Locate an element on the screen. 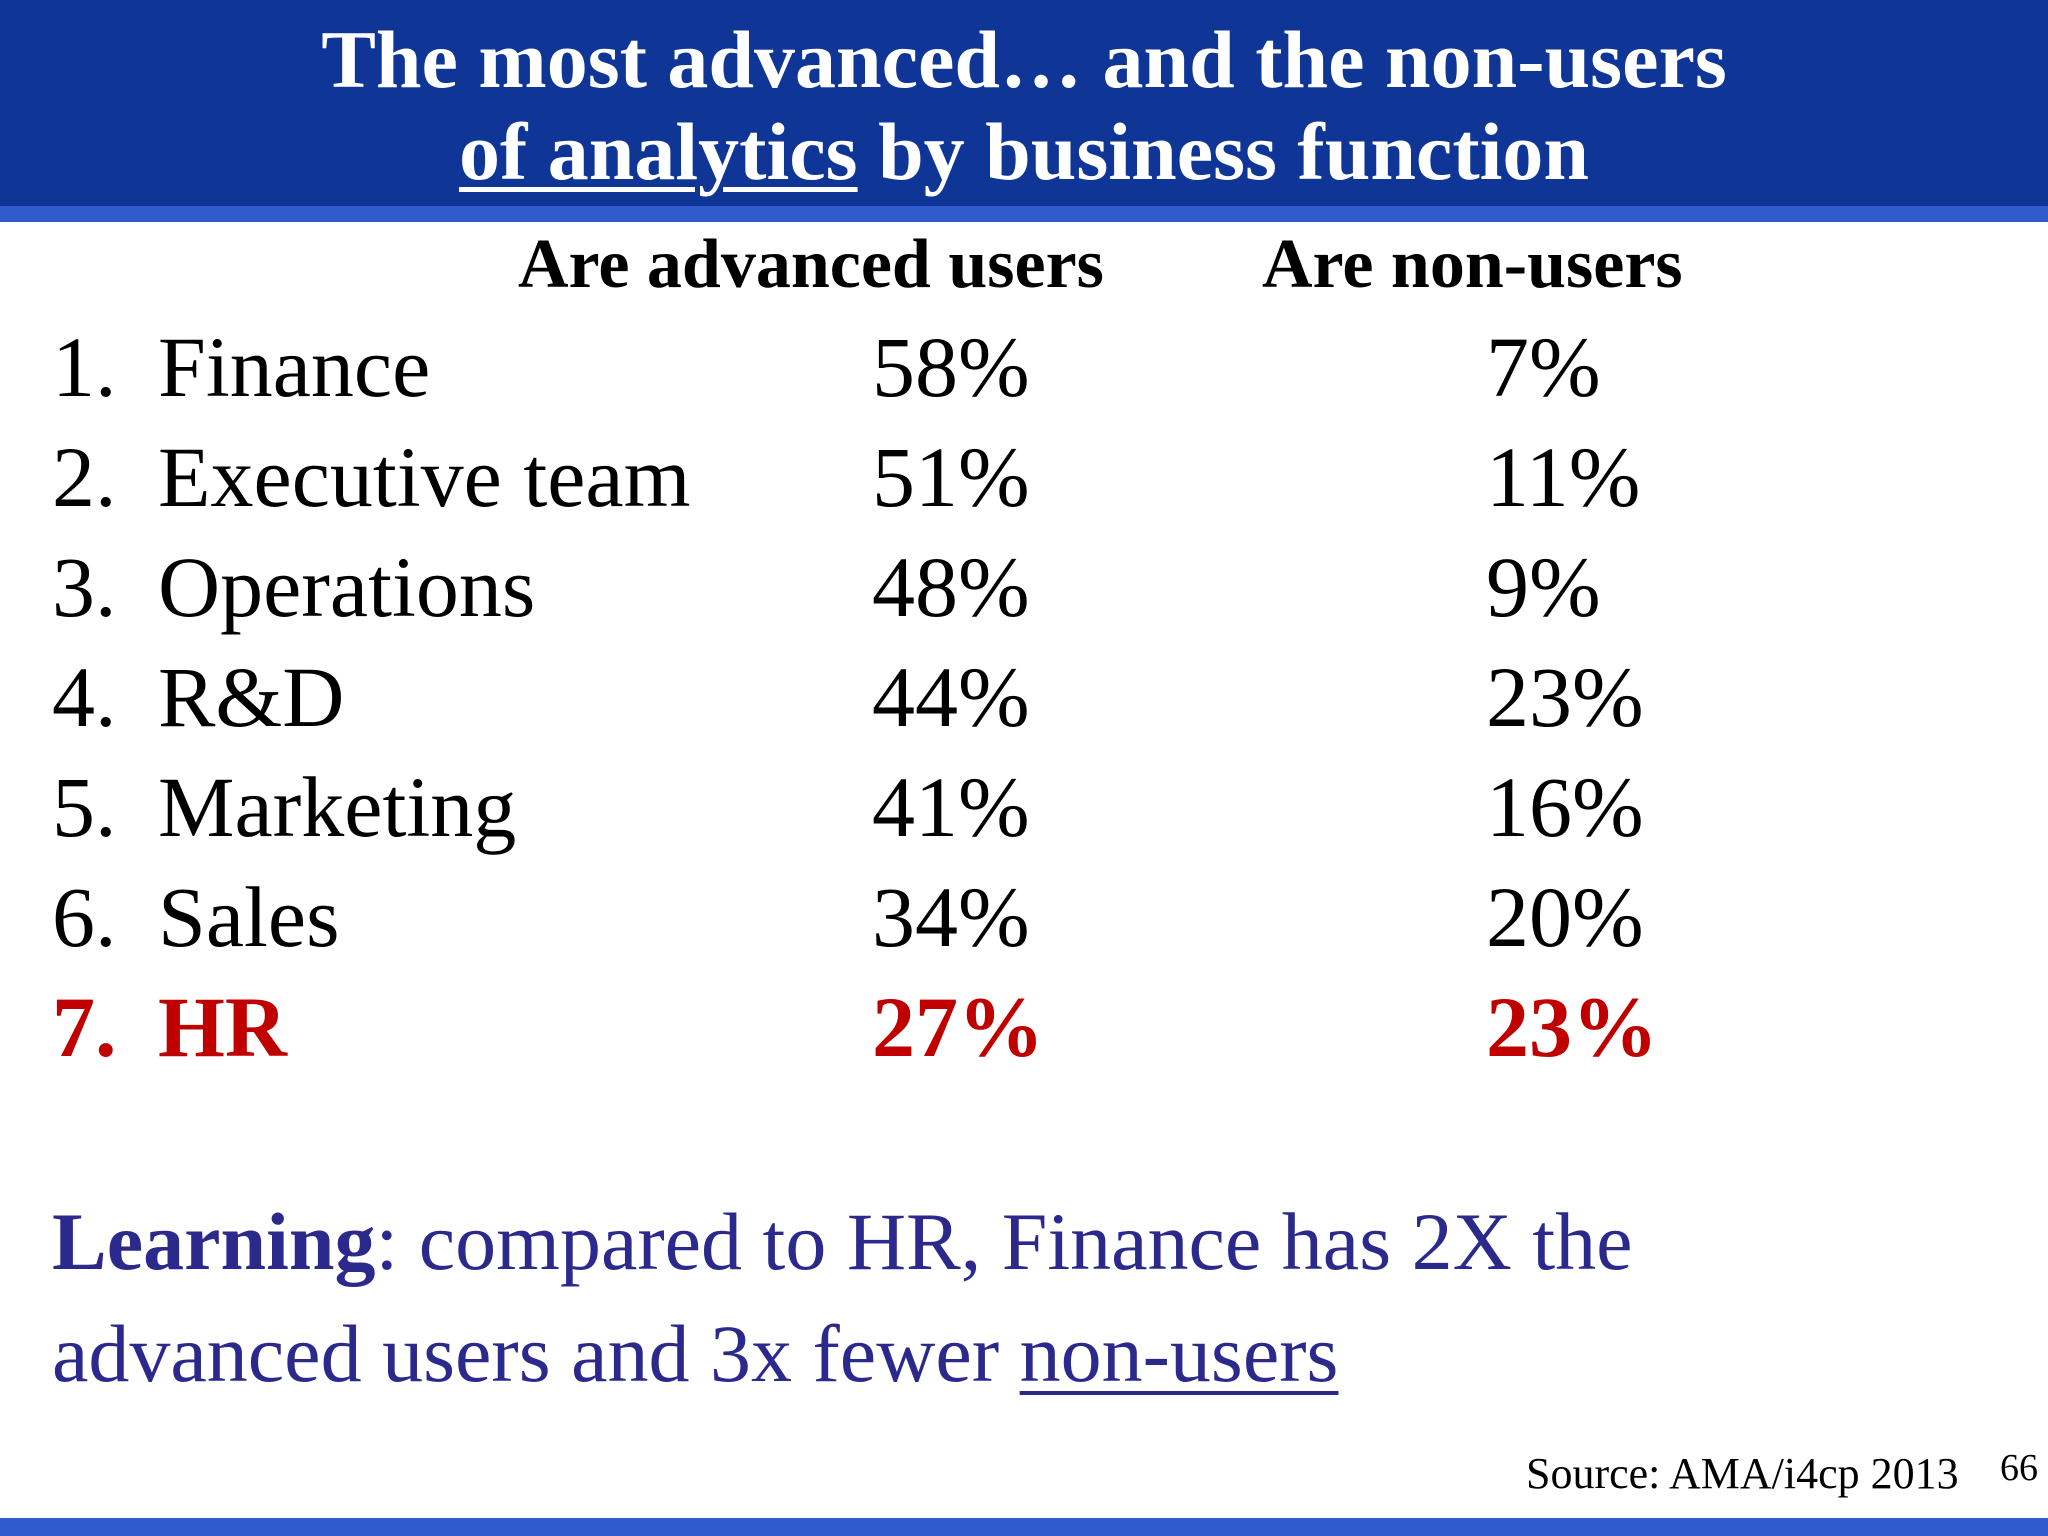  advanced-users-value: 48% is located at coordinates (951, 587).